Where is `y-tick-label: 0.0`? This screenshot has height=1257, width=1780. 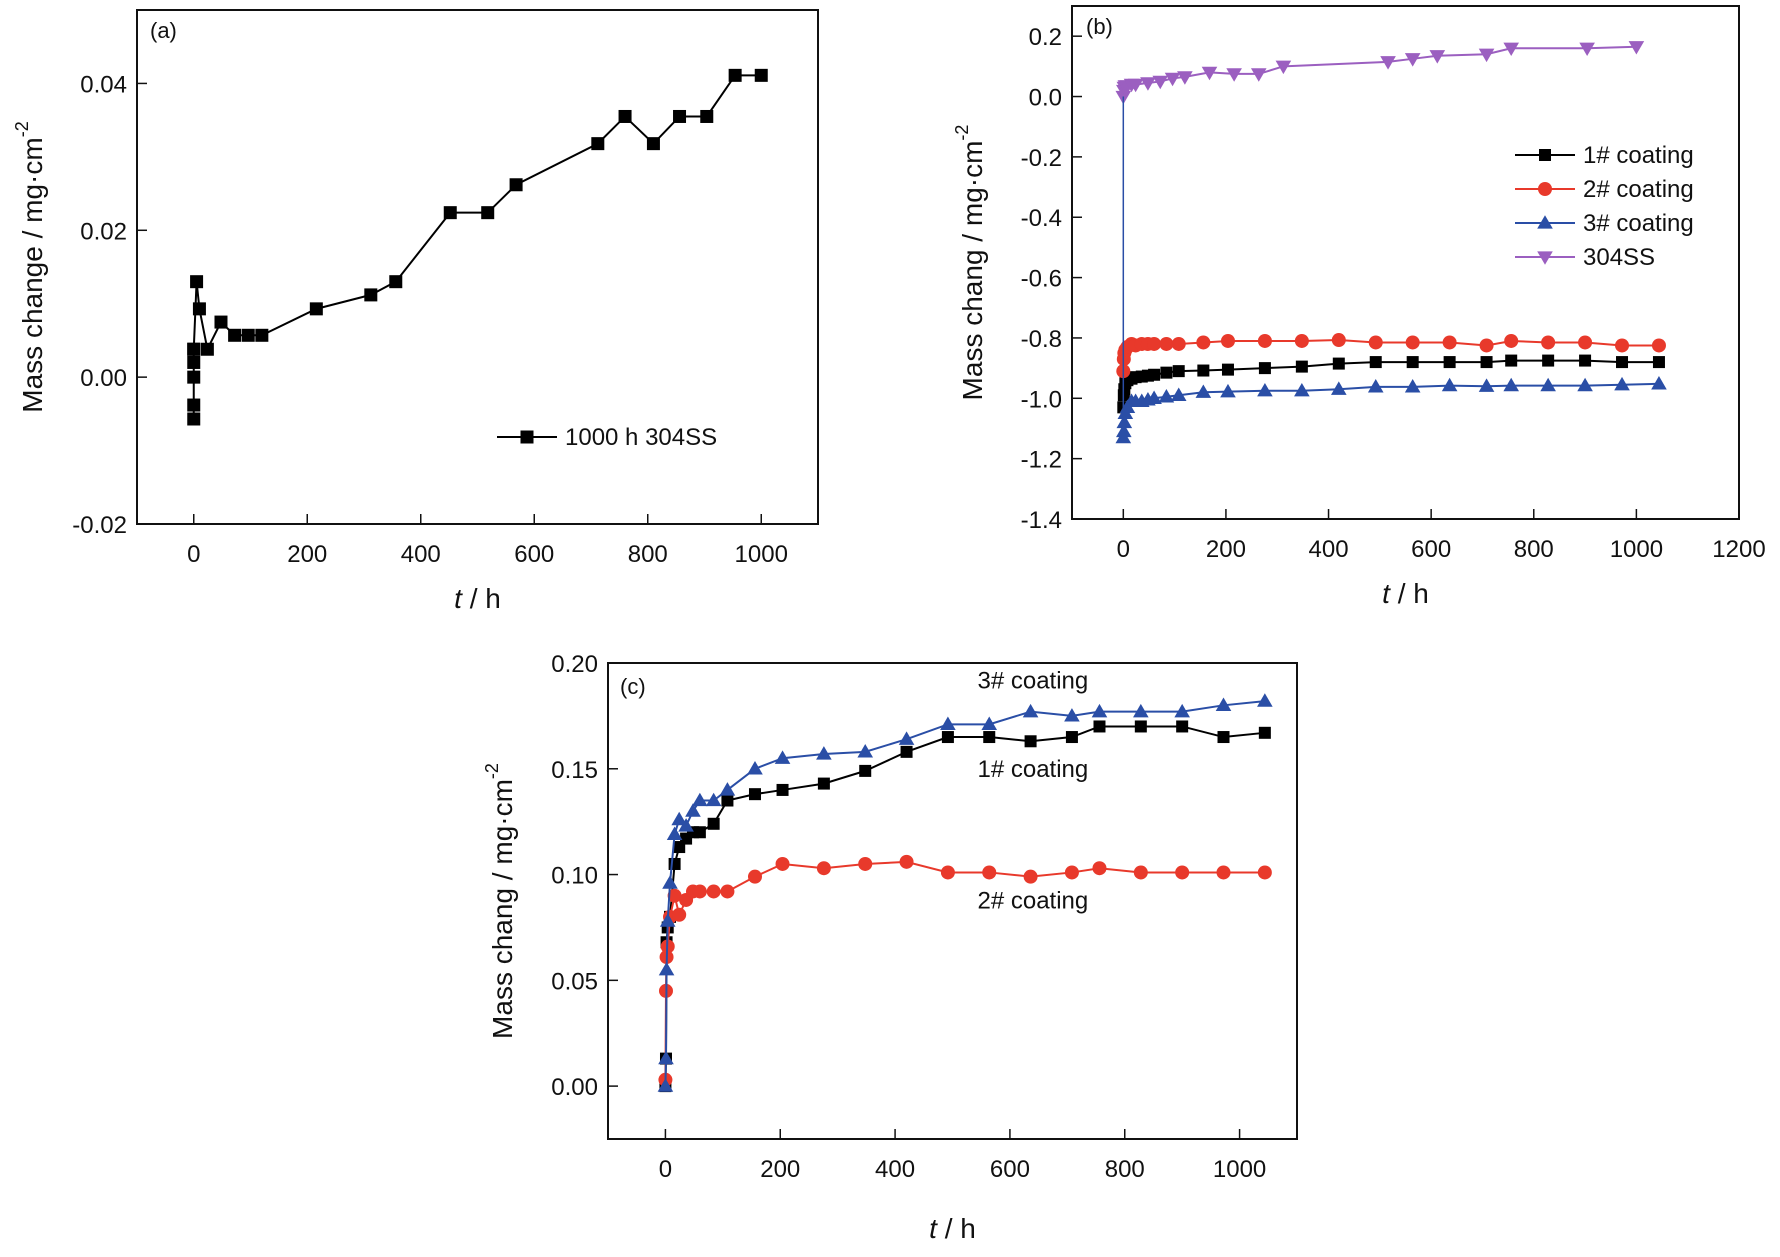 y-tick-label: 0.0 is located at coordinates (1045, 98).